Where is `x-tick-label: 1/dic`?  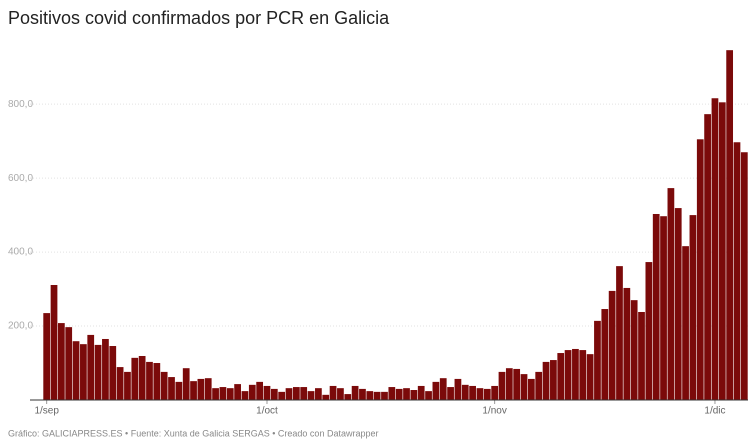 x-tick-label: 1/dic is located at coordinates (714, 411).